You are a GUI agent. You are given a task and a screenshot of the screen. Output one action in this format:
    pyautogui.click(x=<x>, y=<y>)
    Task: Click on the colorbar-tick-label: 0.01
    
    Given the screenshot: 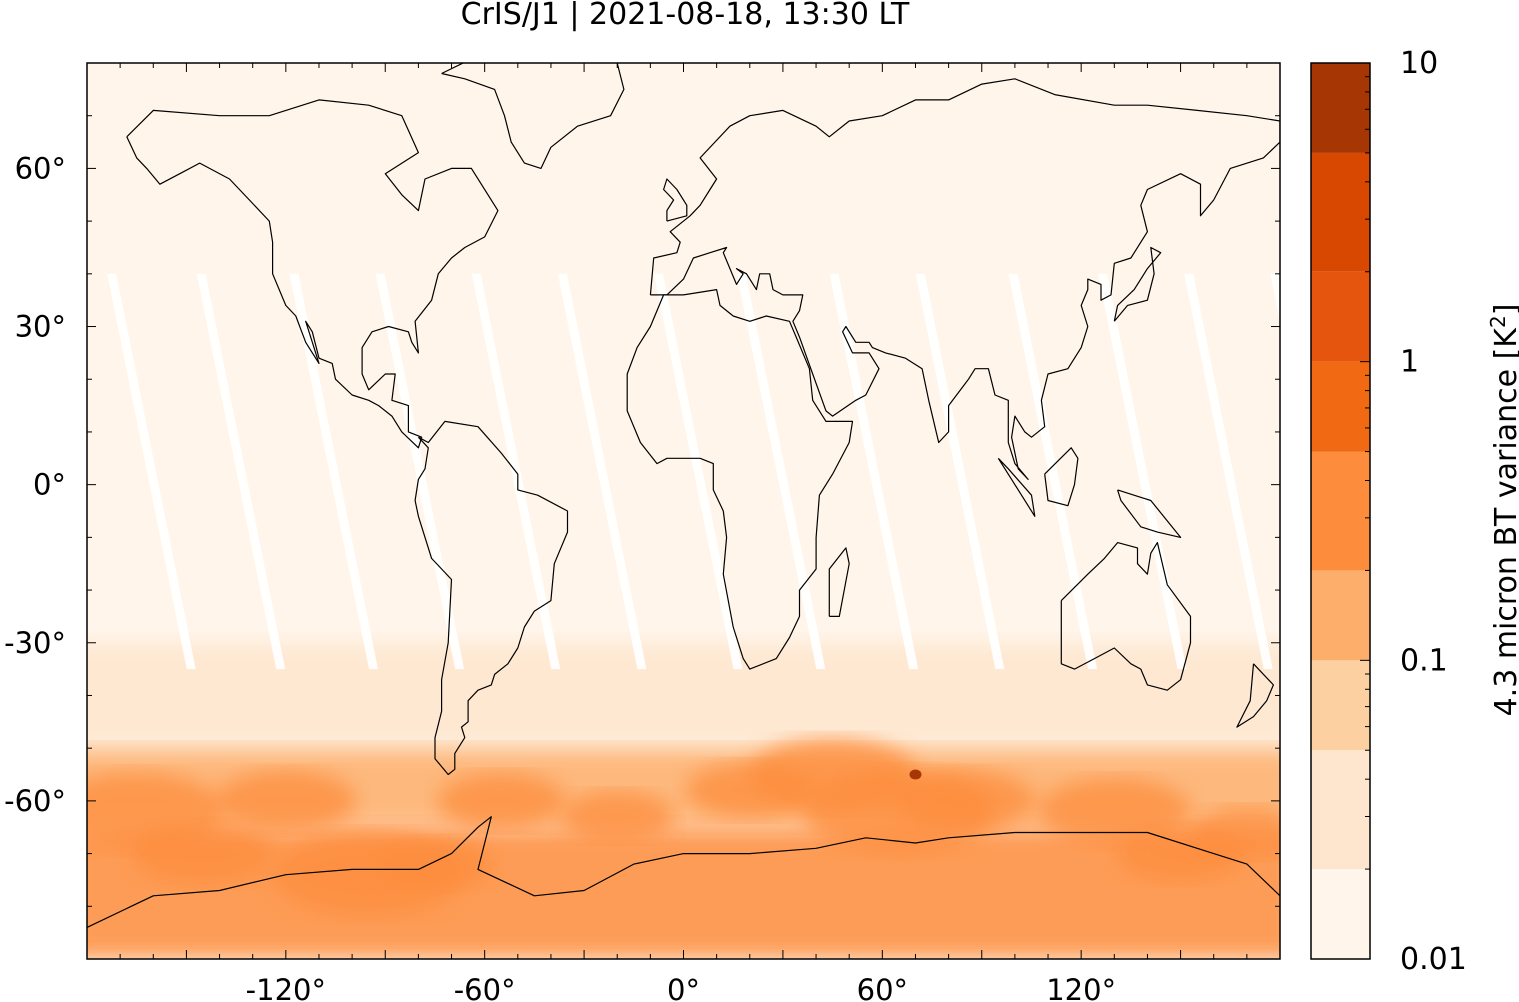 What is the action you would take?
    pyautogui.click(x=1433, y=959)
    